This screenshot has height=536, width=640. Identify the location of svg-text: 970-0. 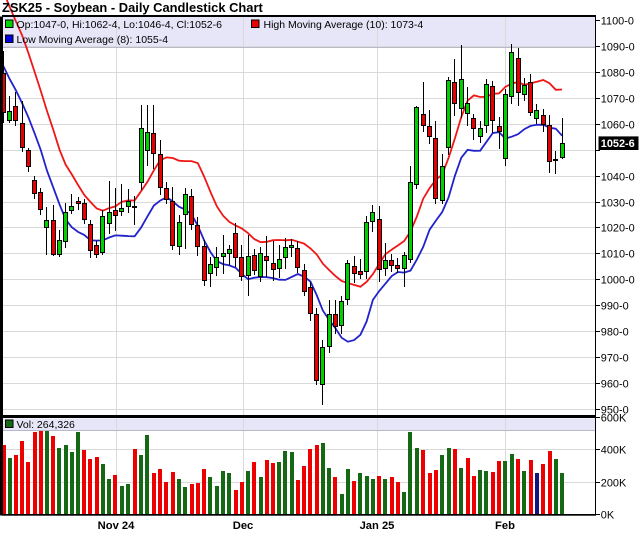
(615, 359).